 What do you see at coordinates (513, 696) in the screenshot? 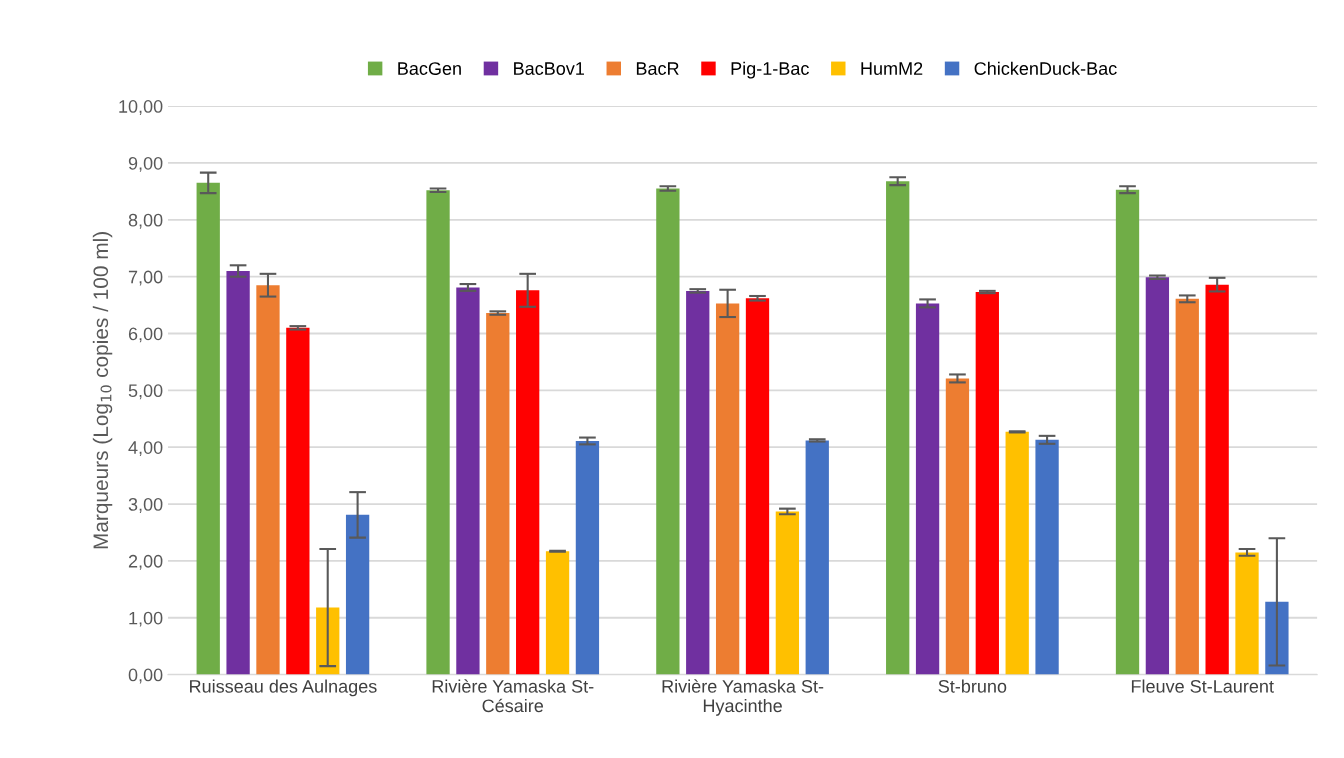
I see `x-tick-label: Rivière Yamaska St- Césaire` at bounding box center [513, 696].